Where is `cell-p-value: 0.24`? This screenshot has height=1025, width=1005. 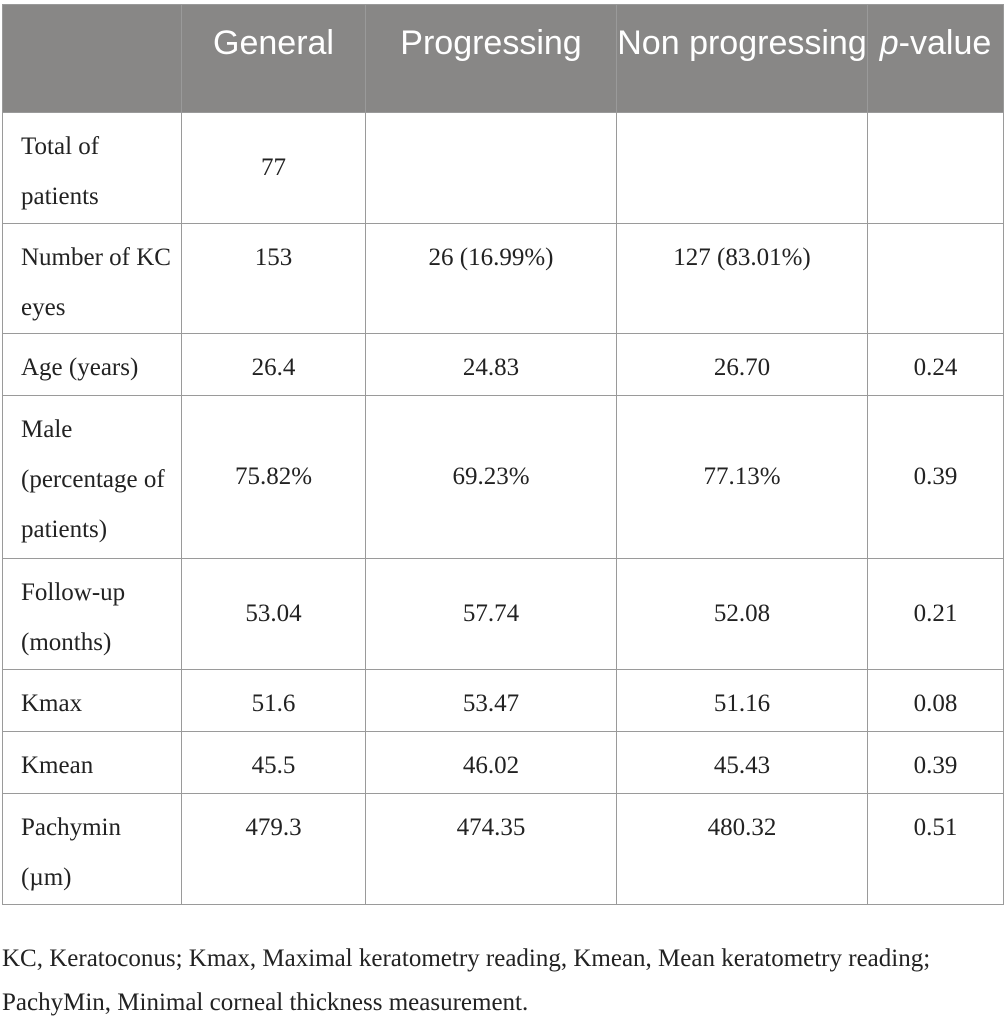 cell-p-value: 0.24 is located at coordinates (935, 364).